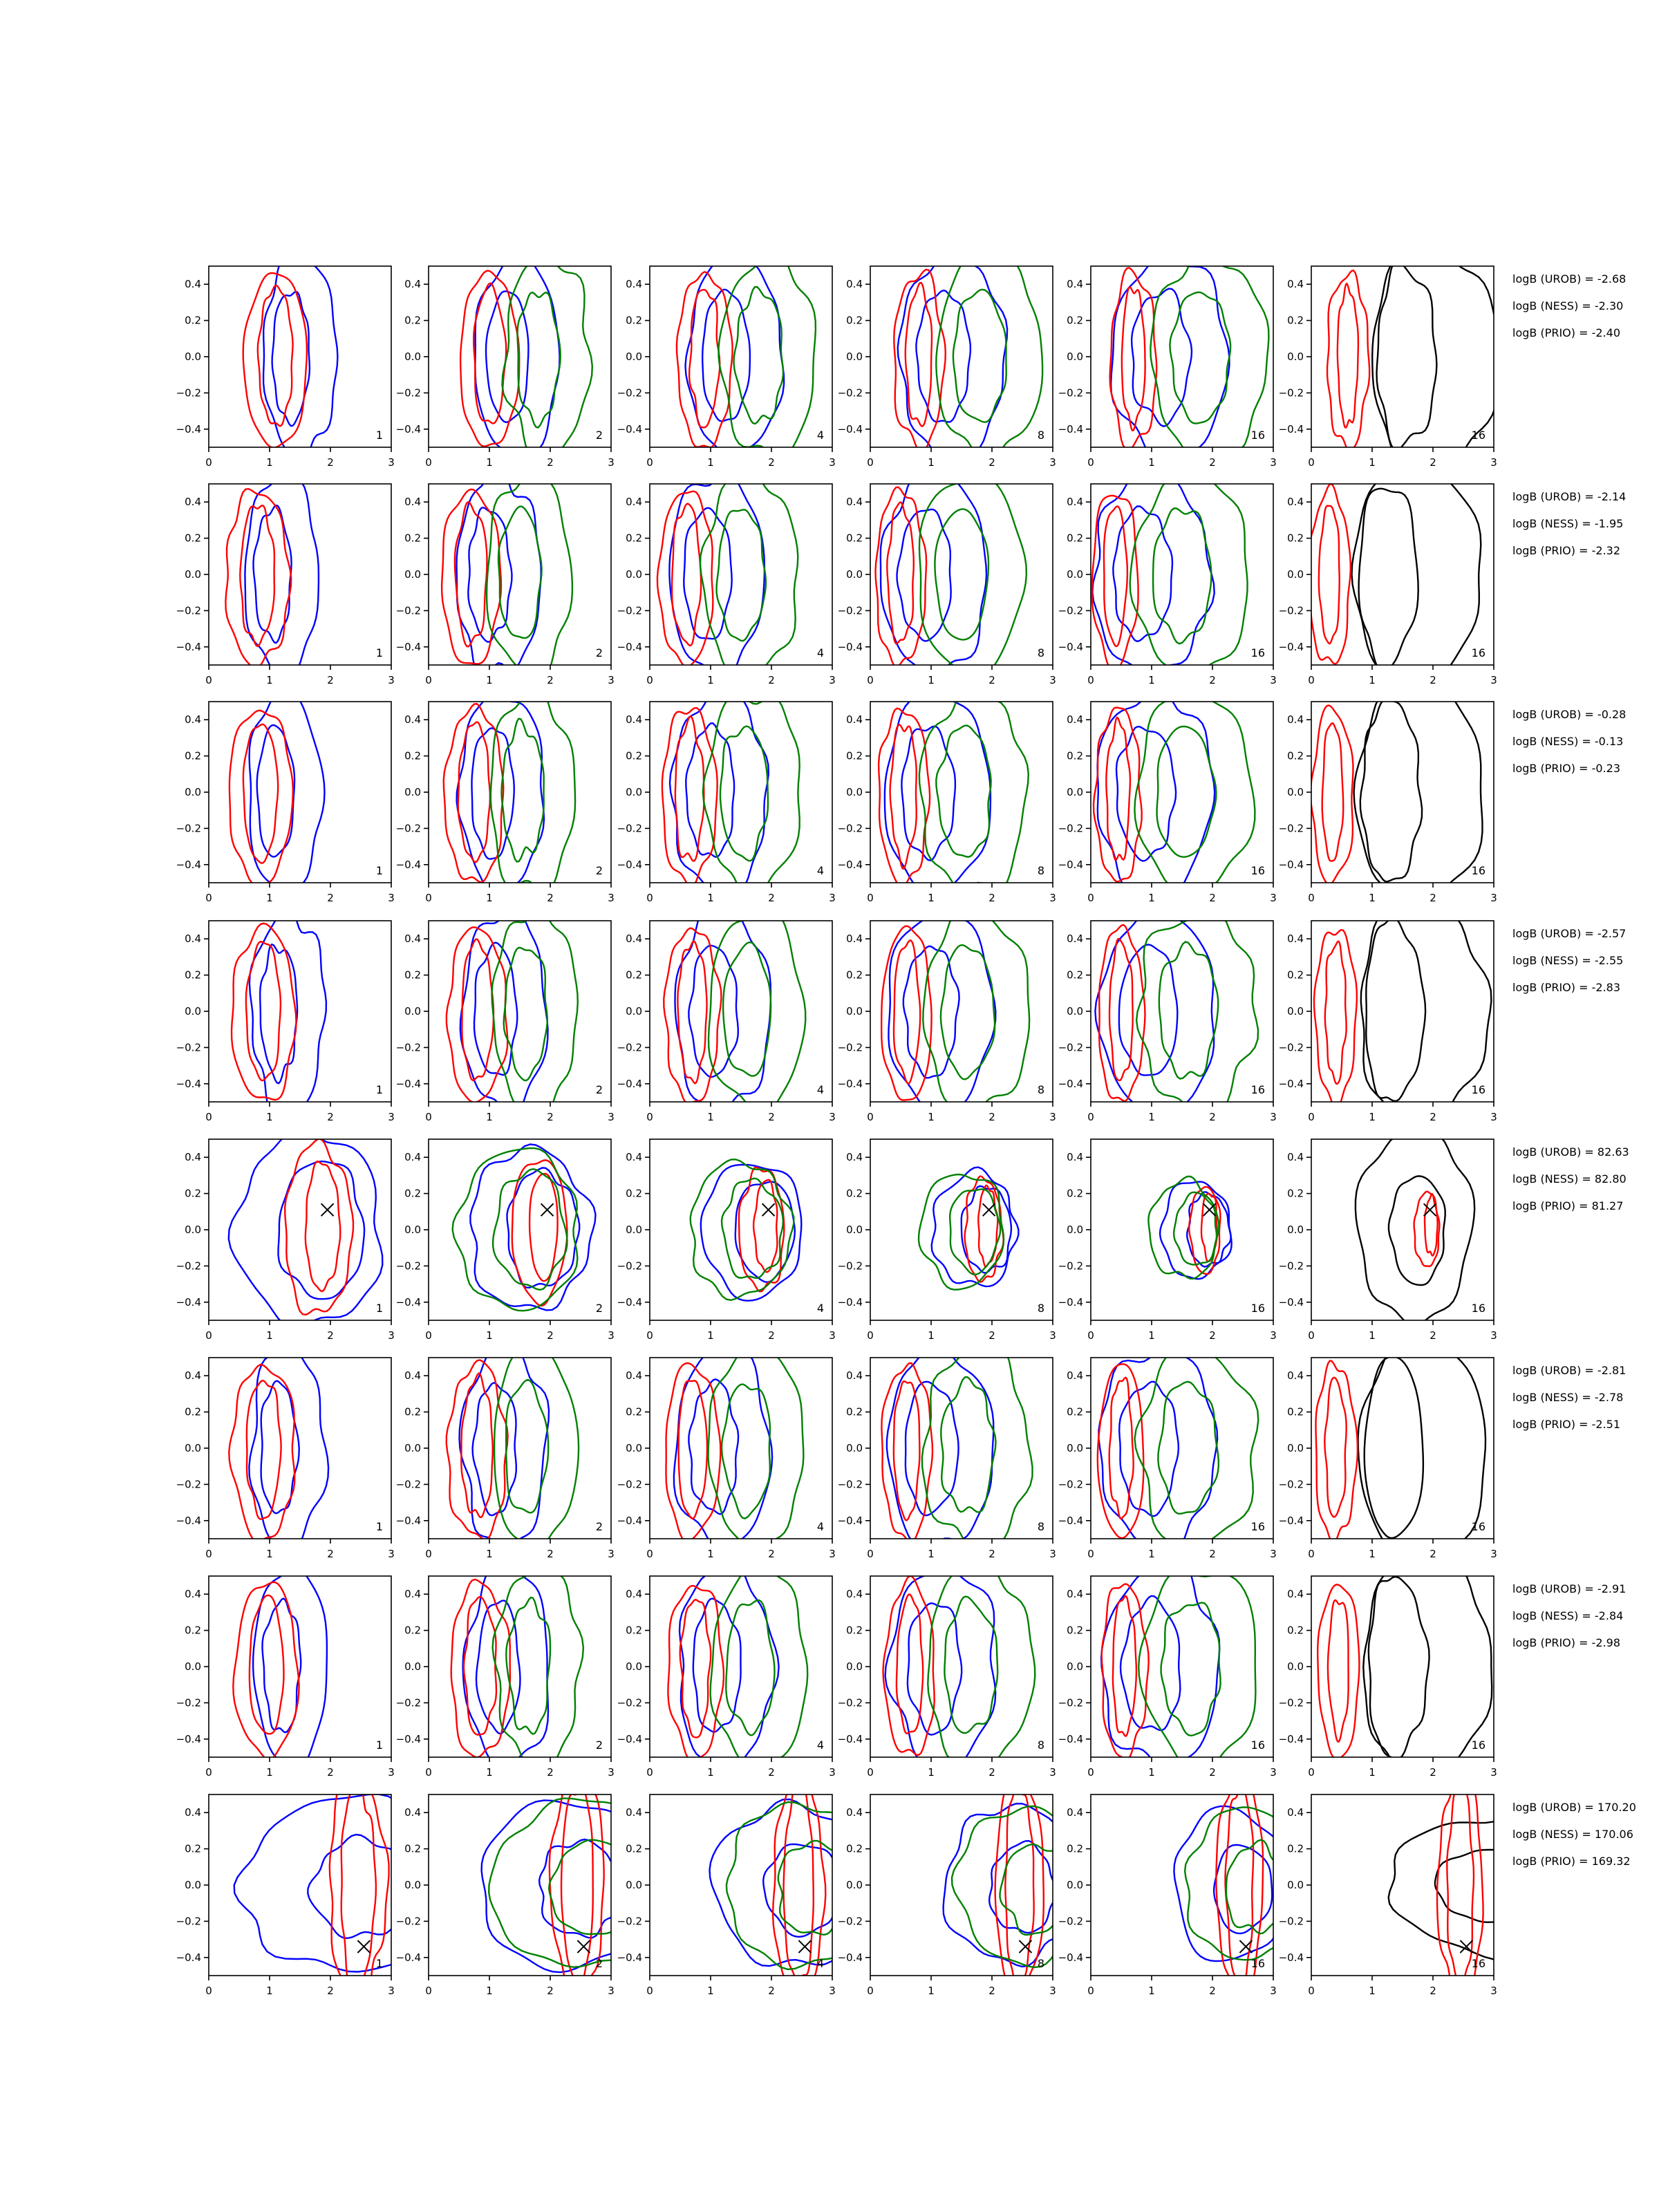 Image resolution: width=1659 pixels, height=2212 pixels. I want to click on panel-r2-c4: 0 1 2 3 −0.4 −0.2 0.0 0.2 0.4 8, so click(947, 584).